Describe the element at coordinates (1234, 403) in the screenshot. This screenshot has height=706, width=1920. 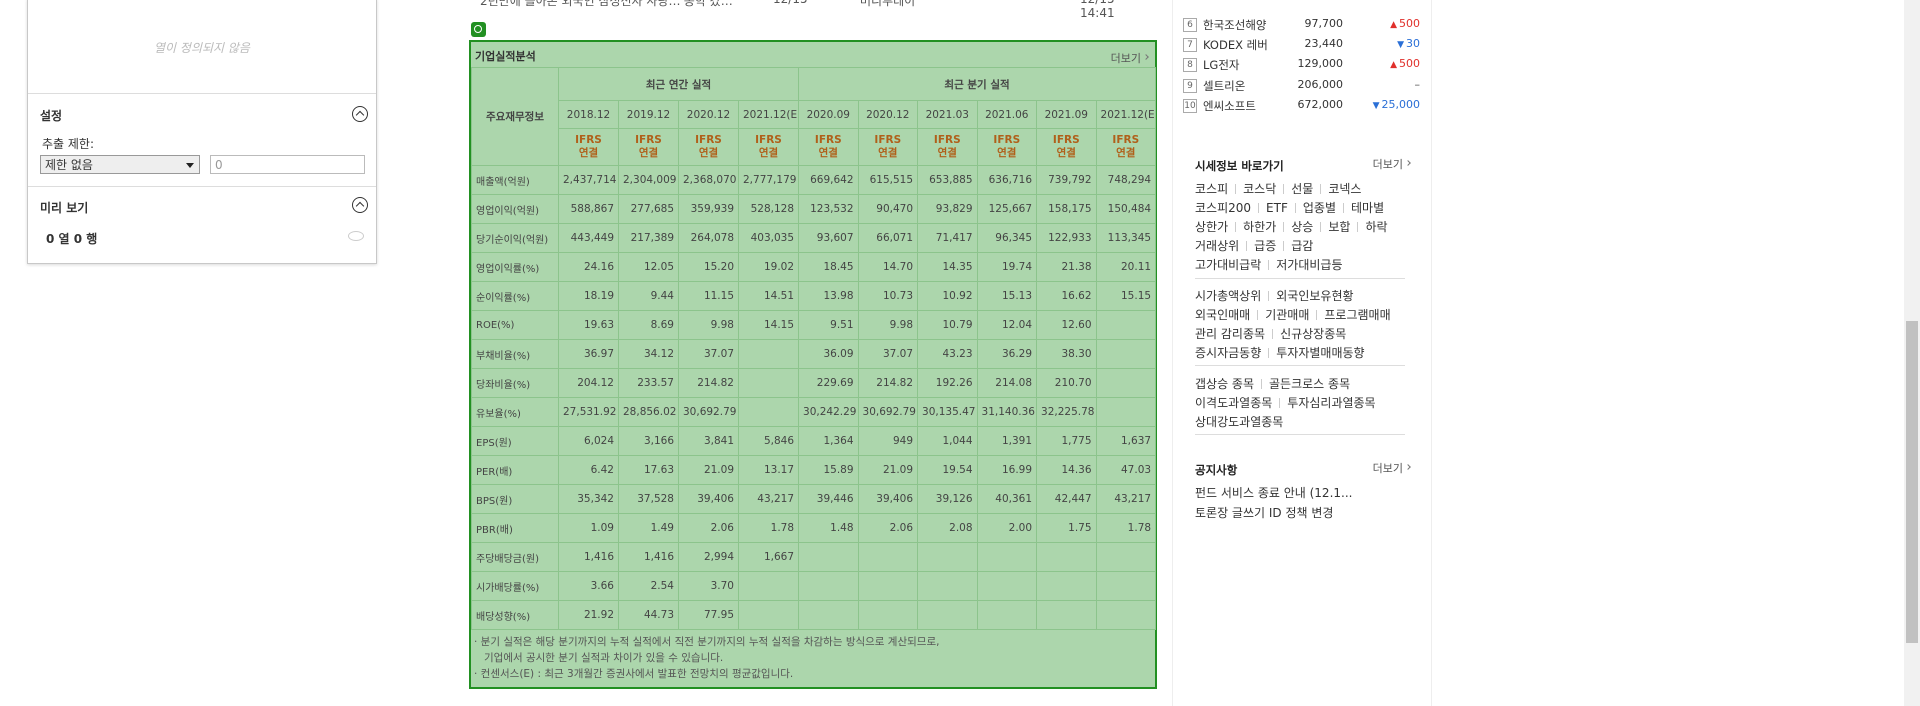
I see `link: 이격도과열종목` at that location.